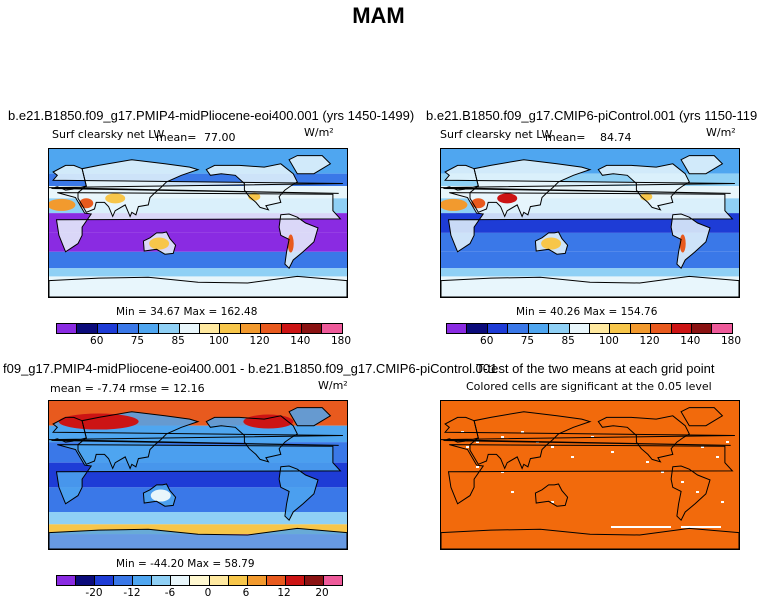 Image resolution: width=757 pixels, height=599 pixels. I want to click on panel1-map, so click(198, 223).